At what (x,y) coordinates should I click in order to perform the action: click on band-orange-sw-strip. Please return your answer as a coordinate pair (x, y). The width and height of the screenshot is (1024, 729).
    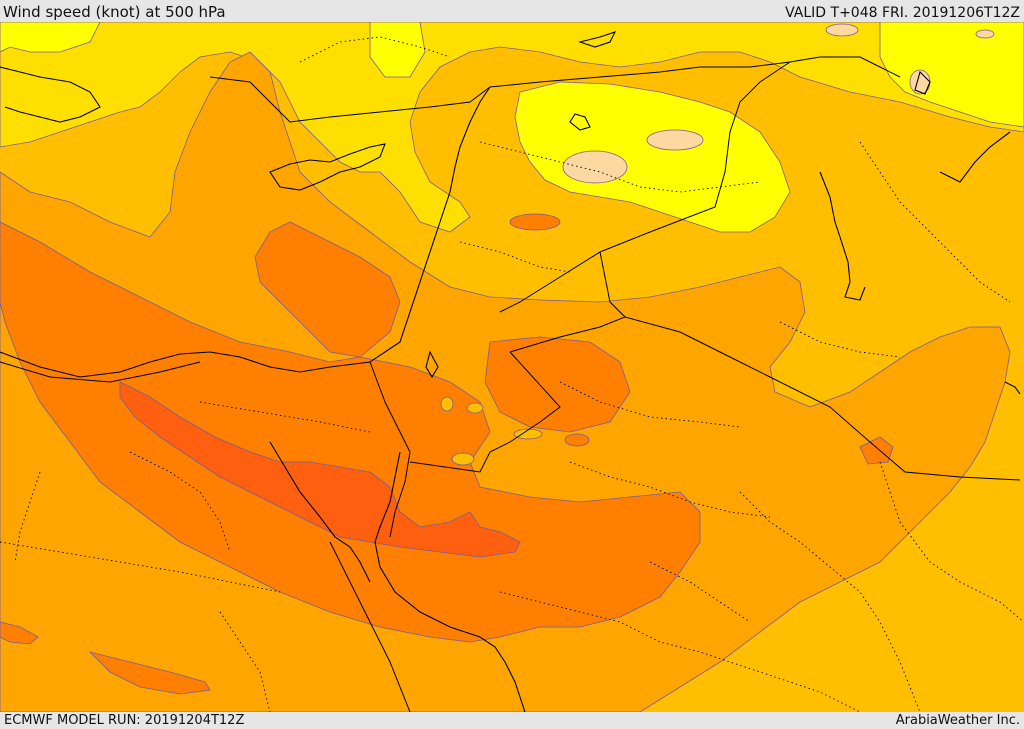
    Looking at the image, I should click on (149, 673).